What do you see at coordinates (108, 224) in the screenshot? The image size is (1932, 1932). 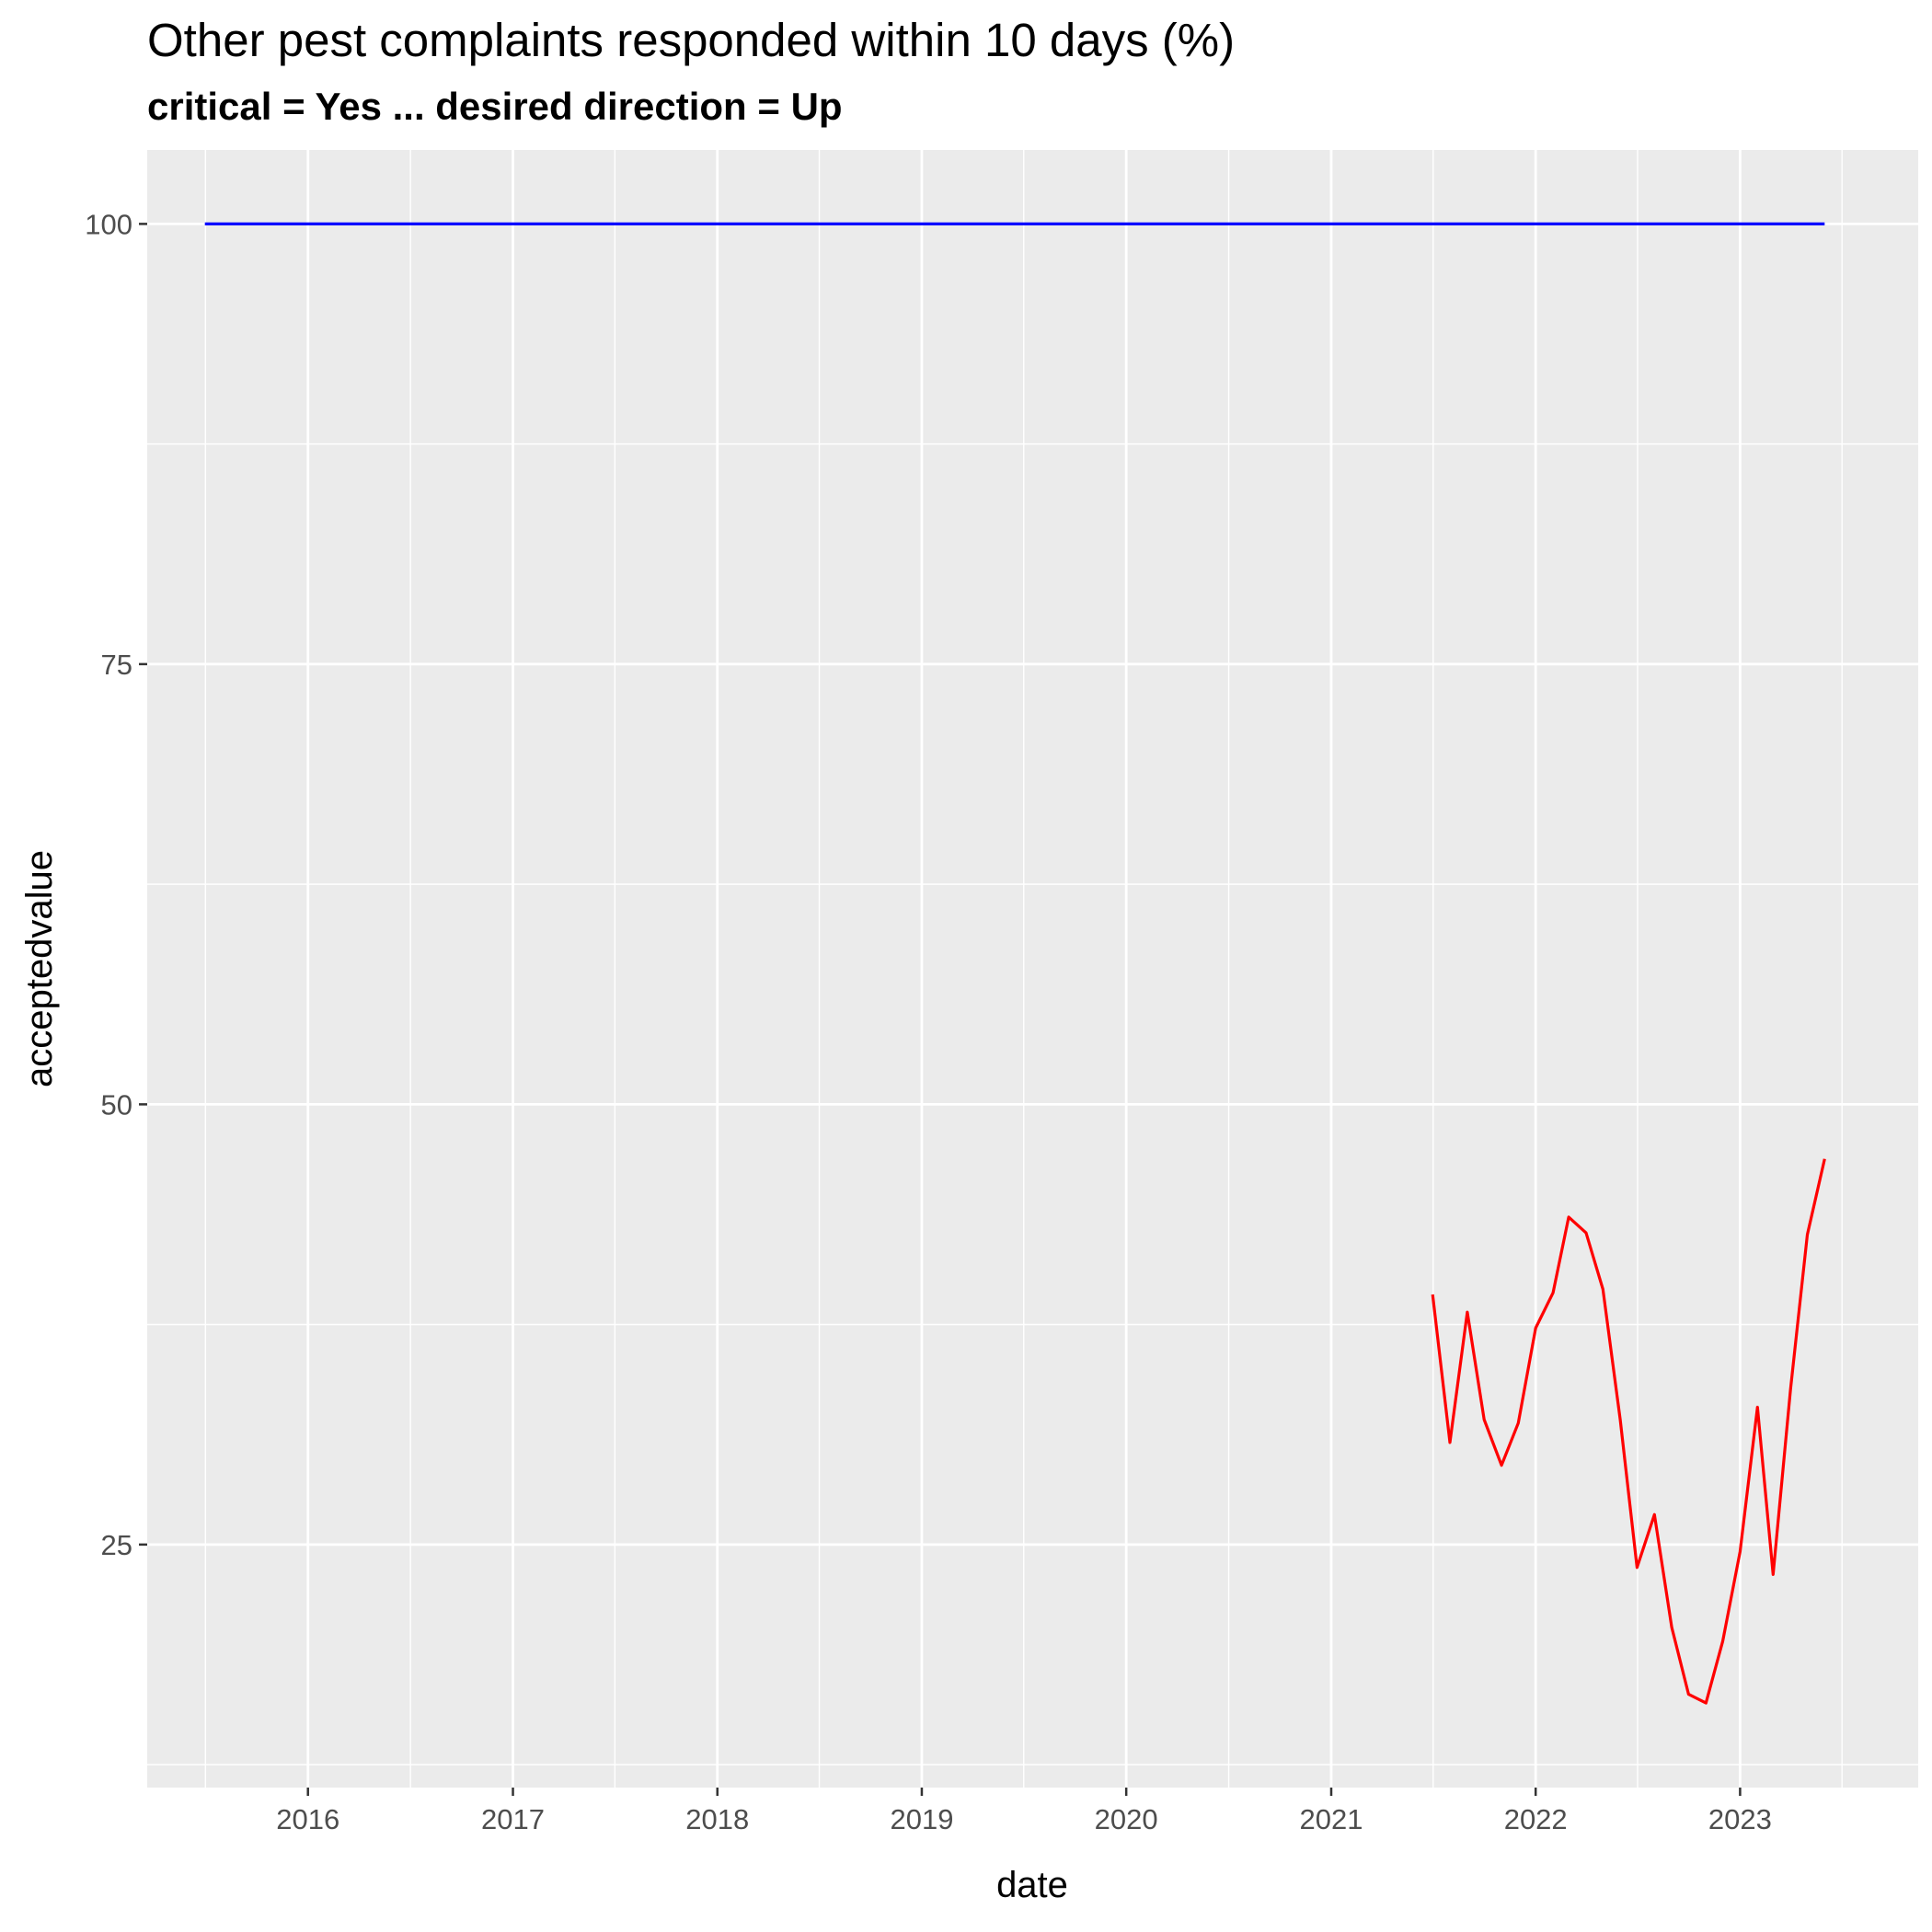 I see `y-tick-label: 100` at bounding box center [108, 224].